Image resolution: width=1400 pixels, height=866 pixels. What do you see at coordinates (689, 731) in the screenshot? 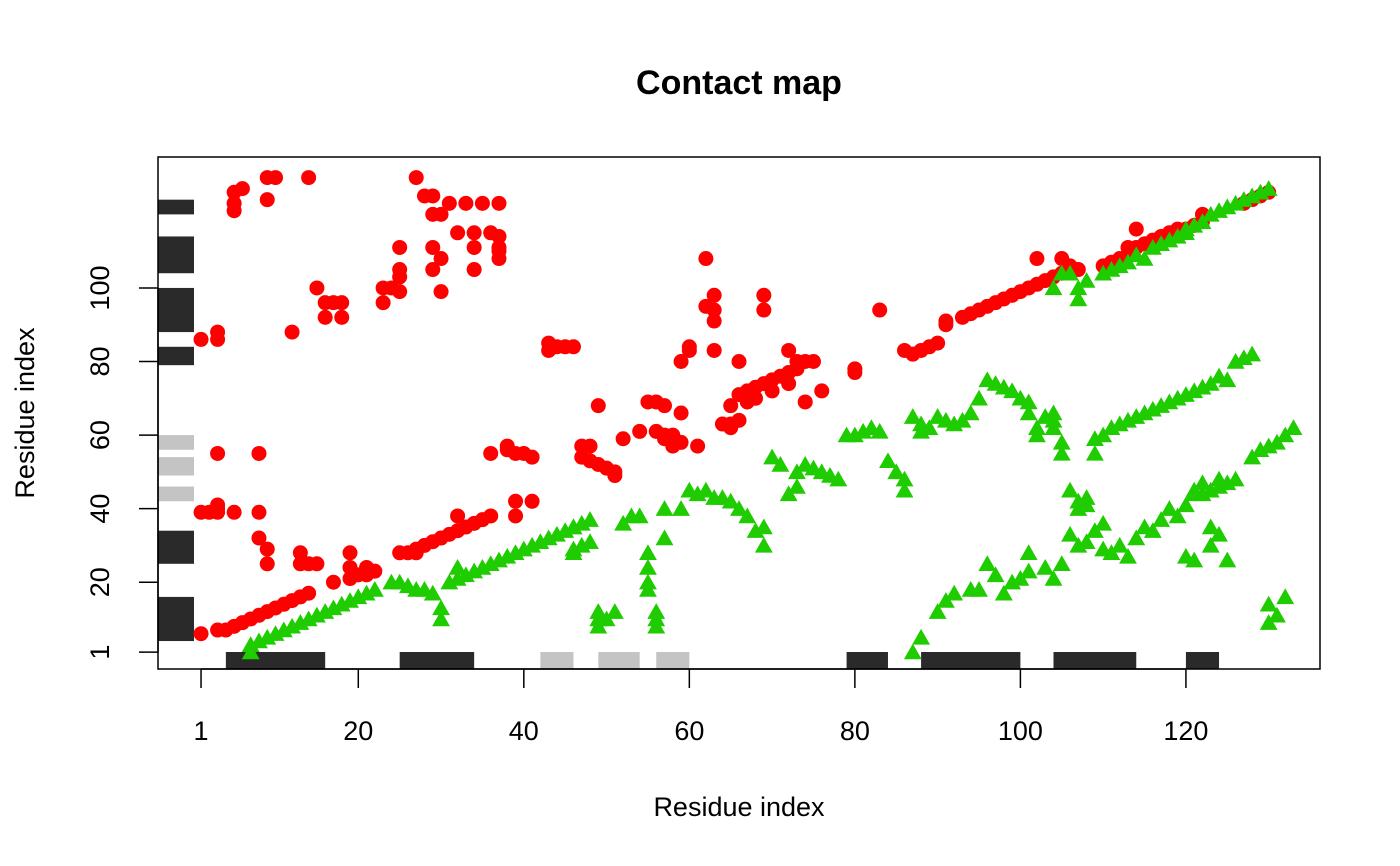
I see `x-tick-label-60: 60` at bounding box center [689, 731].